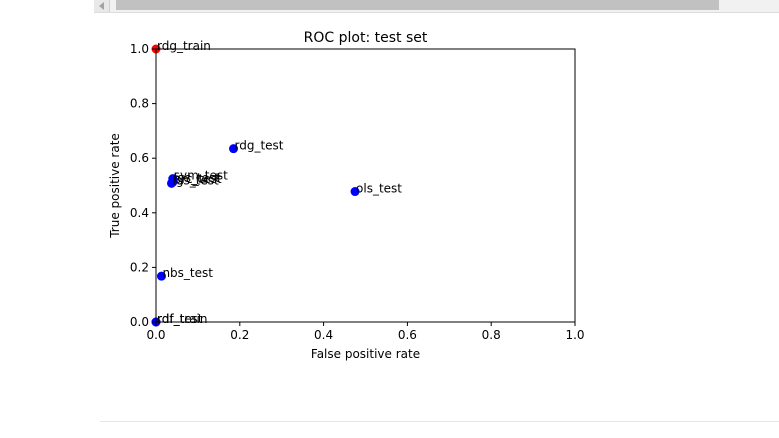 This screenshot has height=438, width=779. What do you see at coordinates (239, 335) in the screenshot?
I see `x-tick-label: 0.2` at bounding box center [239, 335].